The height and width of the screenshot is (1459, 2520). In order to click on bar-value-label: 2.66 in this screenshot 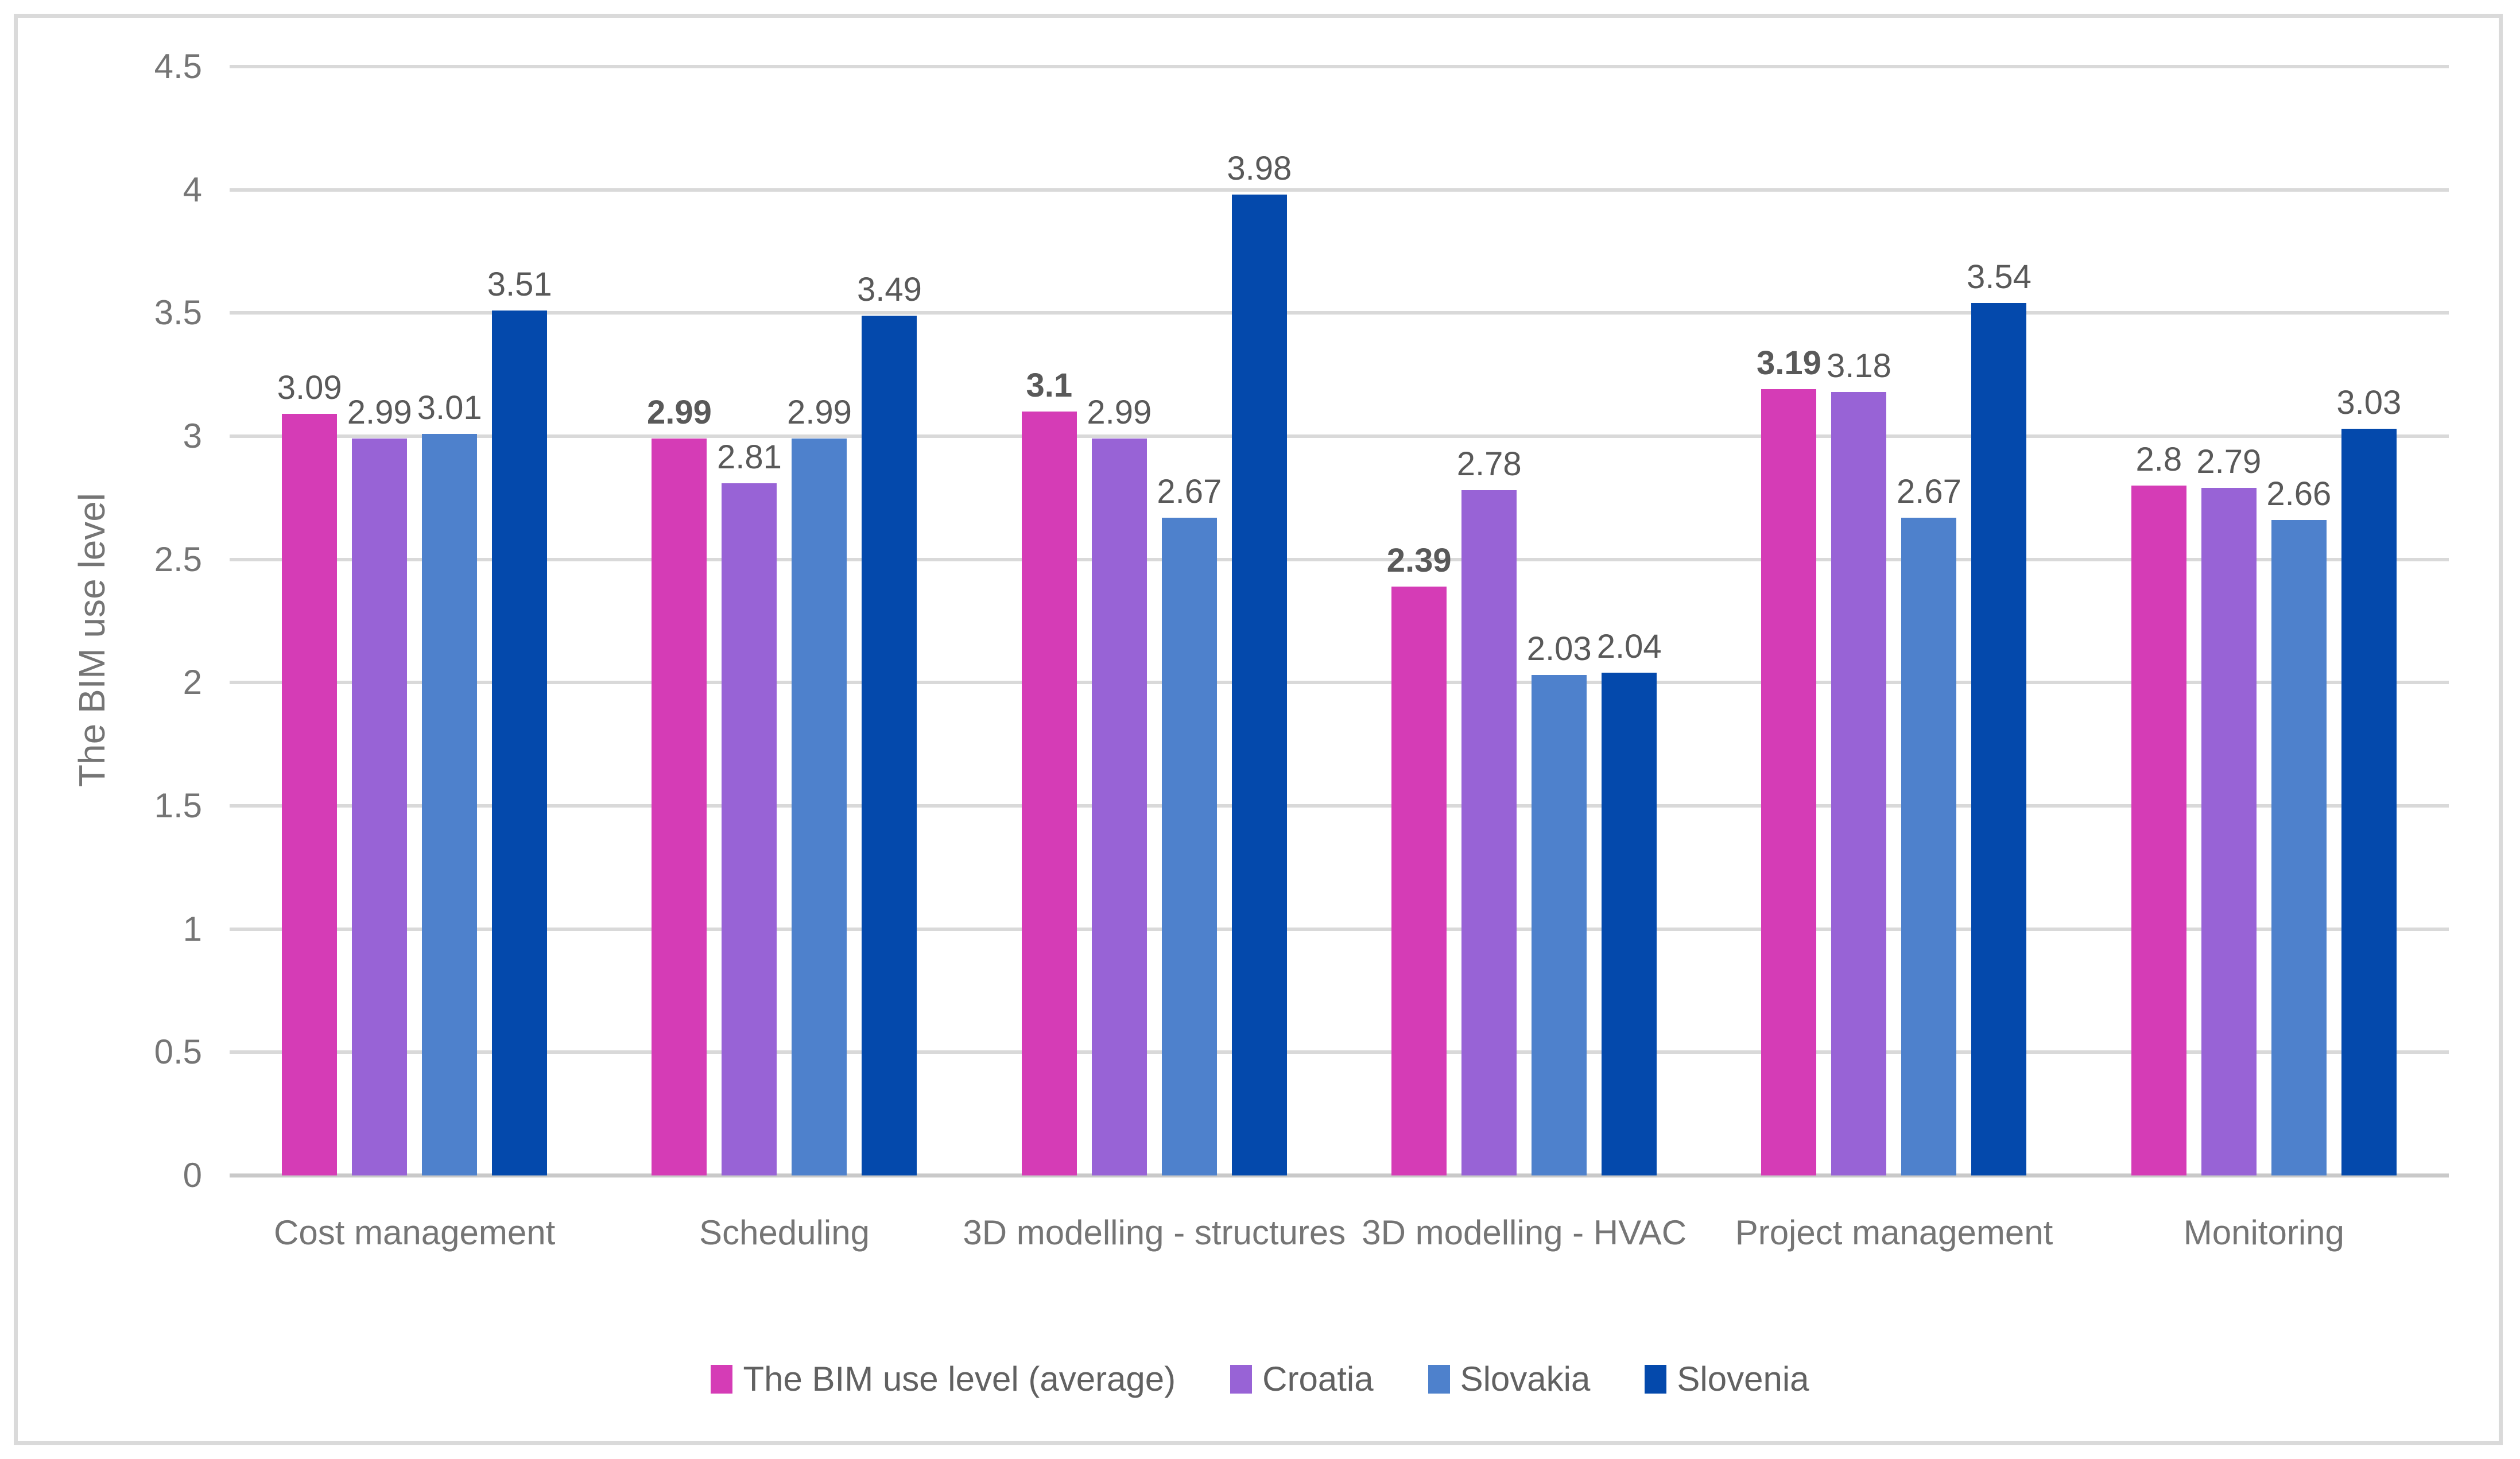, I will do `click(2299, 494)`.